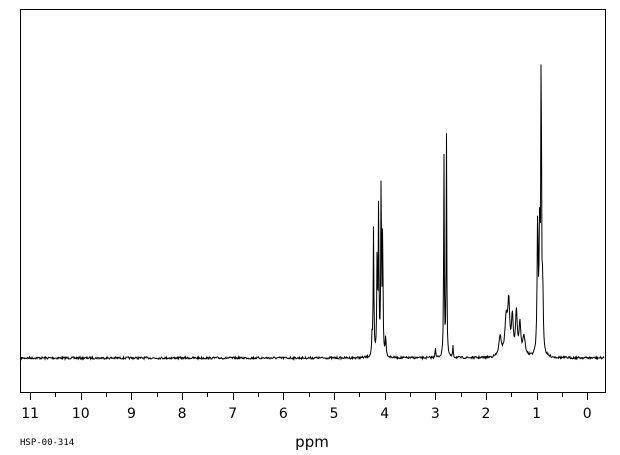  Describe the element at coordinates (312, 442) in the screenshot. I see `x-axis-label: ppm` at that location.